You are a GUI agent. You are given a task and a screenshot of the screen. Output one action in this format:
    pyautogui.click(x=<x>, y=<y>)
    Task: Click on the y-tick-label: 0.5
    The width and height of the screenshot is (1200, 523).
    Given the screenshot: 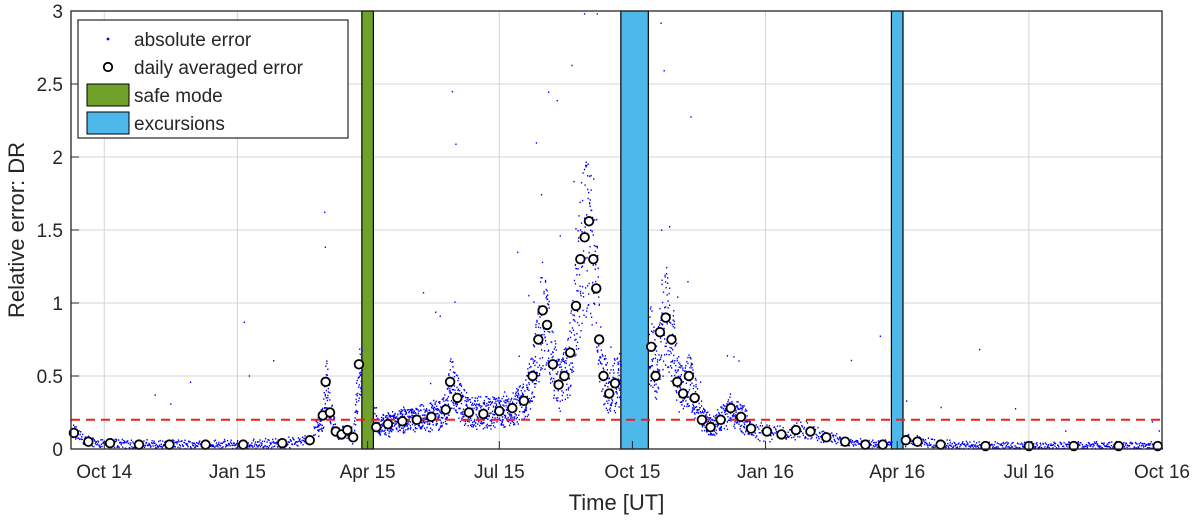 What is the action you would take?
    pyautogui.click(x=50, y=377)
    